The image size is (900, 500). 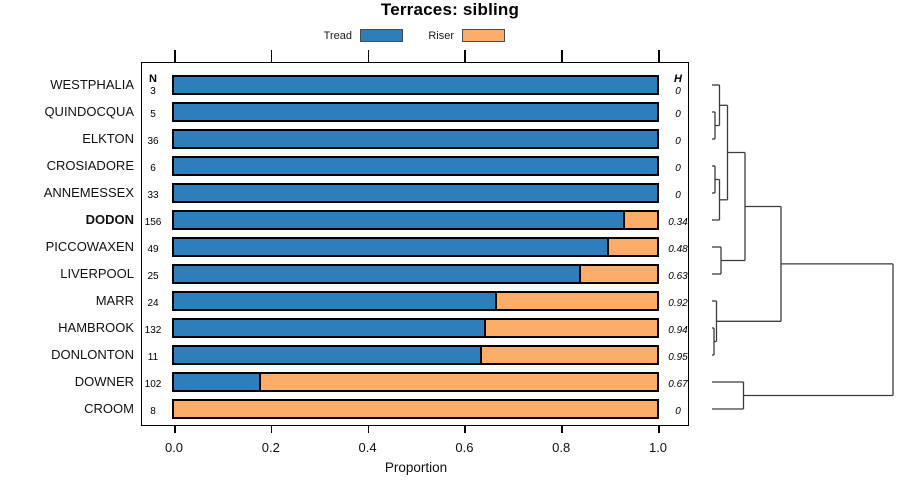 What do you see at coordinates (153, 276) in the screenshot?
I see `n-value: 25` at bounding box center [153, 276].